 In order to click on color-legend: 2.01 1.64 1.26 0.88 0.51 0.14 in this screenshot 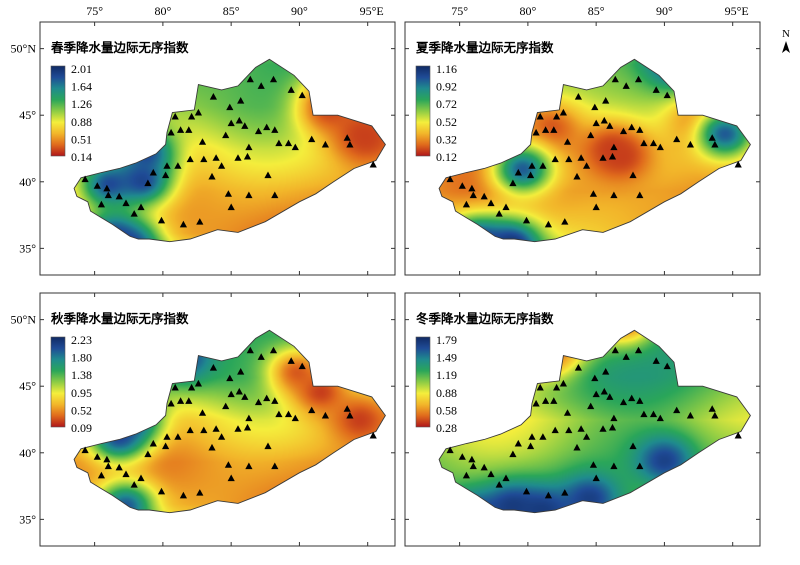, I will do `click(71, 113)`.